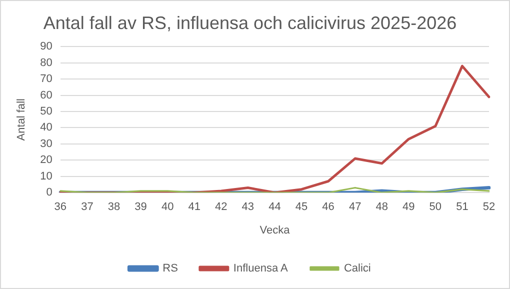 The height and width of the screenshot is (289, 510). I want to click on legend-label: RS, so click(170, 268).